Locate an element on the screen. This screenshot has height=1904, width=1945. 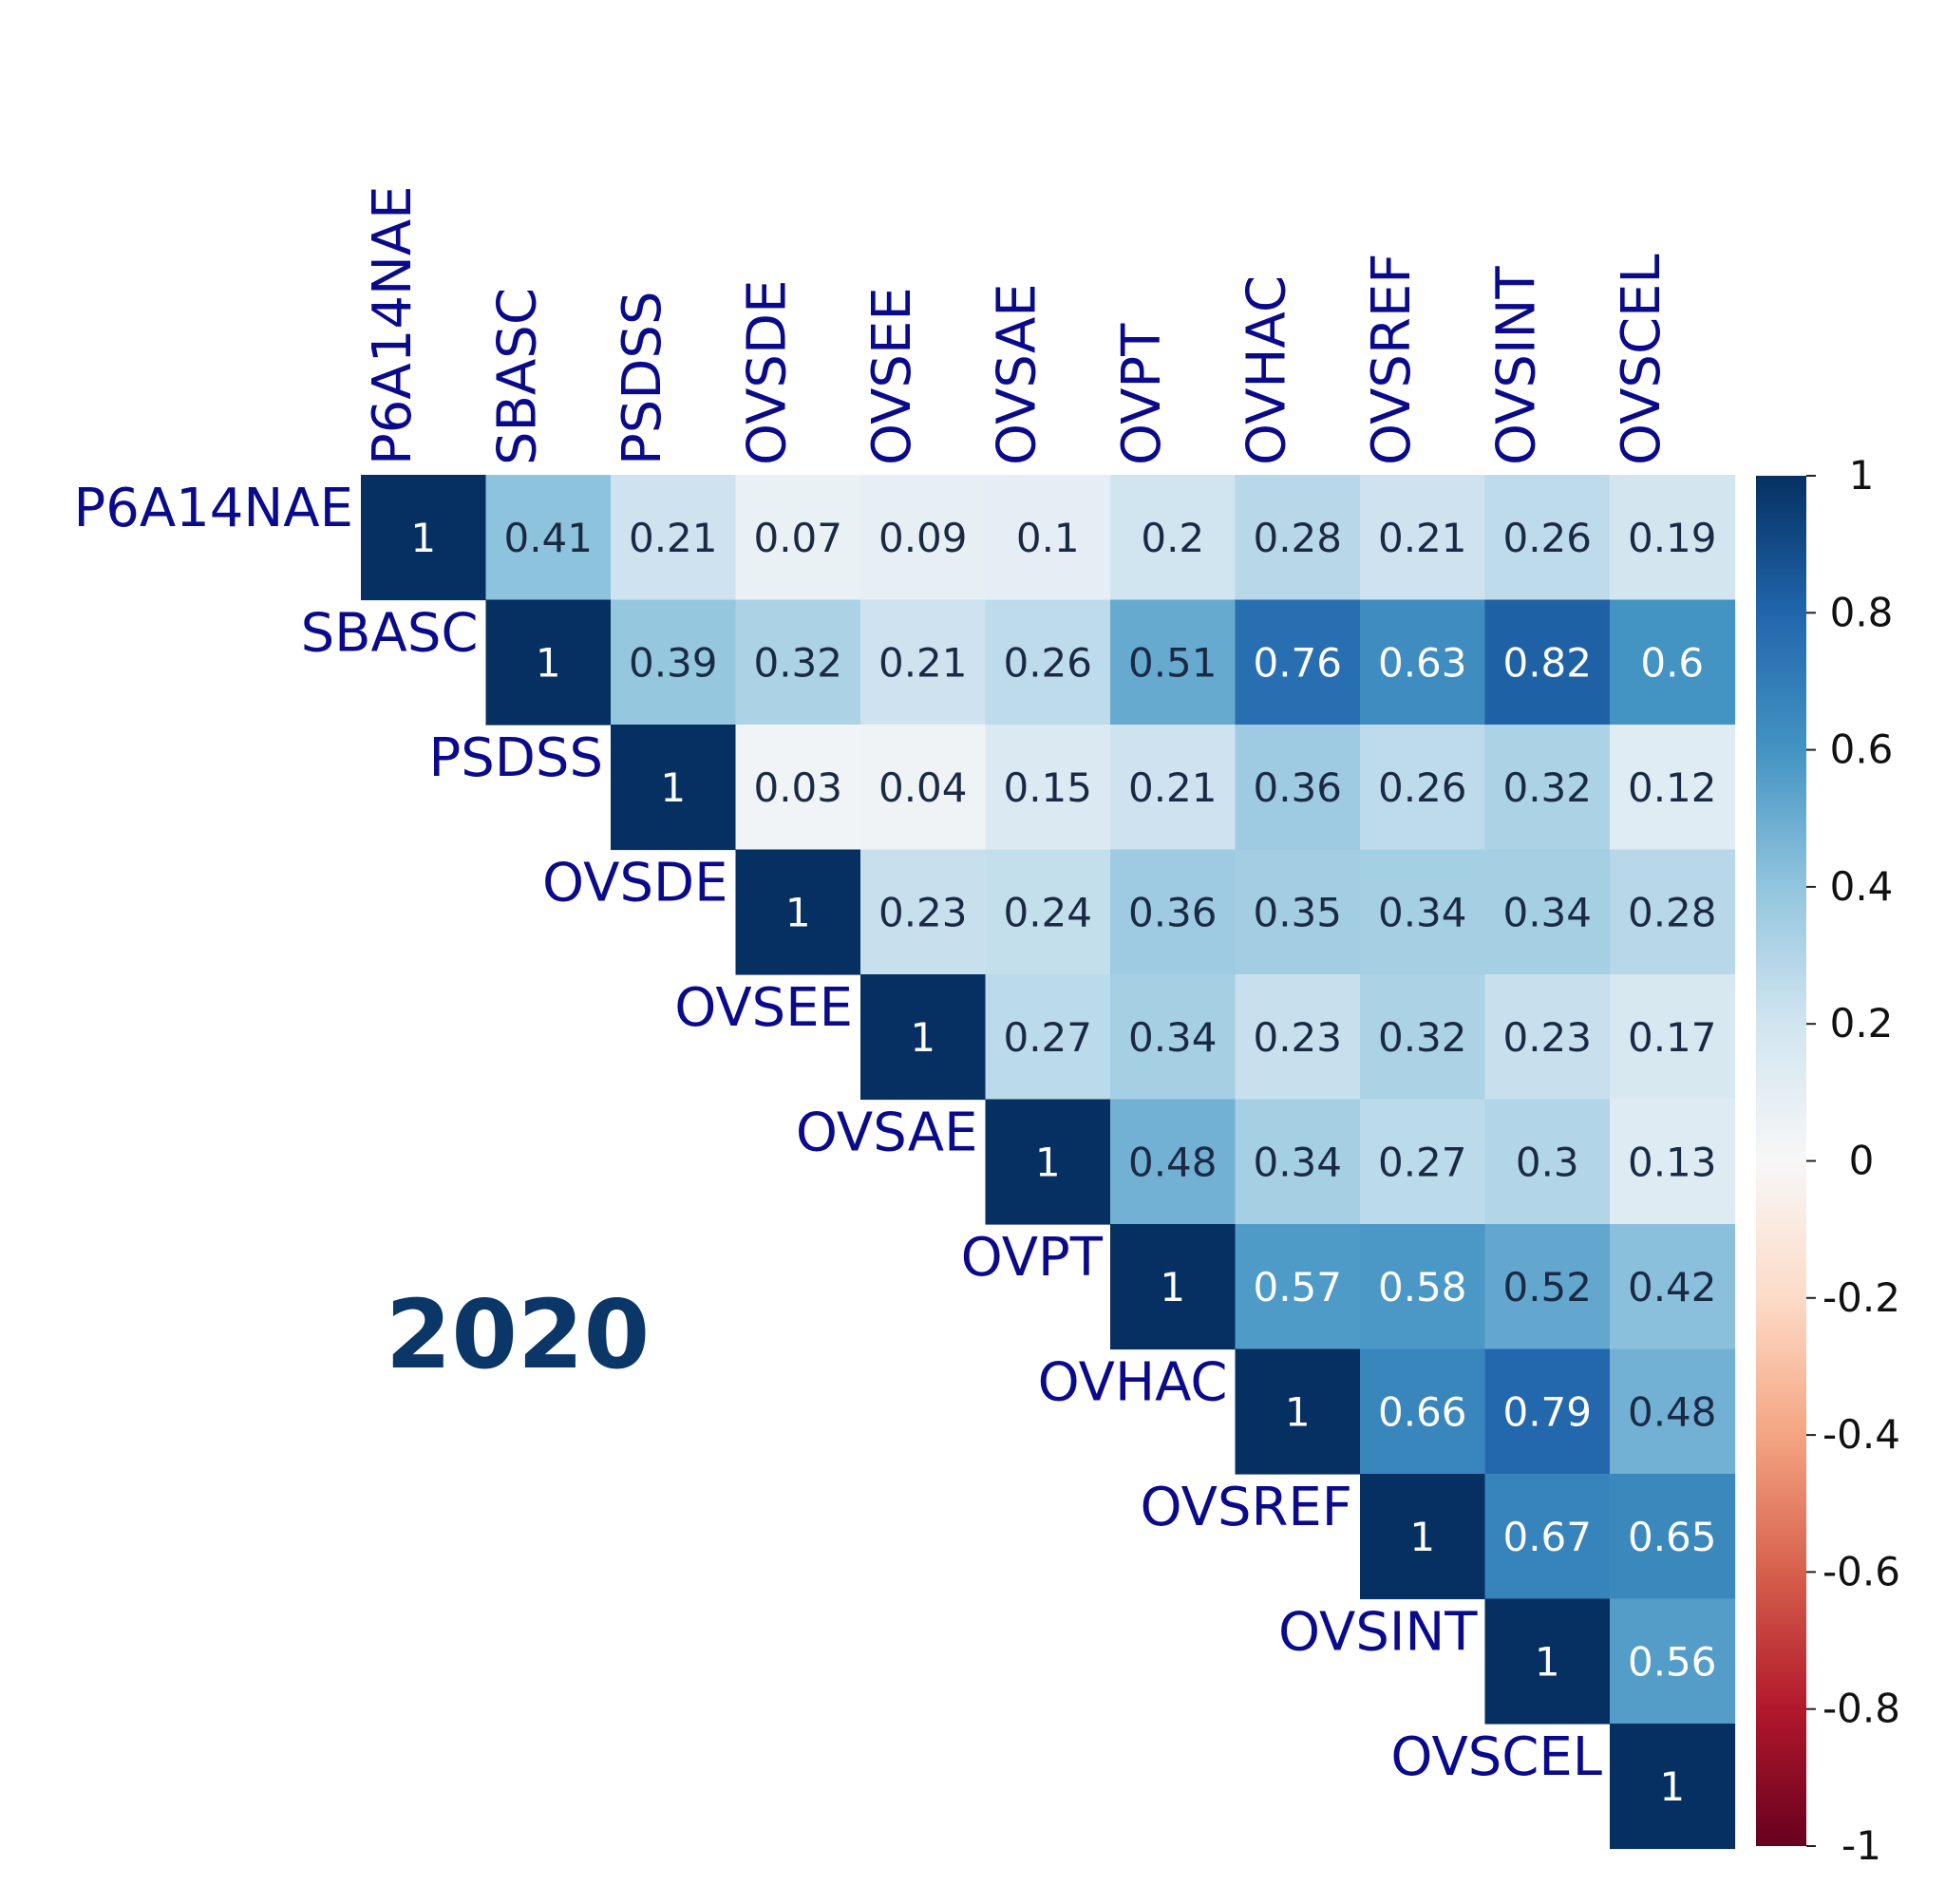
cell-value-OVSDE-OVSAE: 0.24 is located at coordinates (1047, 912).